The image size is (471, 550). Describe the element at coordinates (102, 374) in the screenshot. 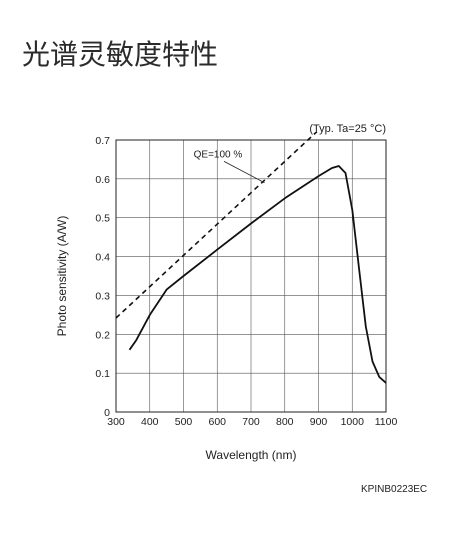

I see `y-tick-label-0-1: 0.1` at that location.